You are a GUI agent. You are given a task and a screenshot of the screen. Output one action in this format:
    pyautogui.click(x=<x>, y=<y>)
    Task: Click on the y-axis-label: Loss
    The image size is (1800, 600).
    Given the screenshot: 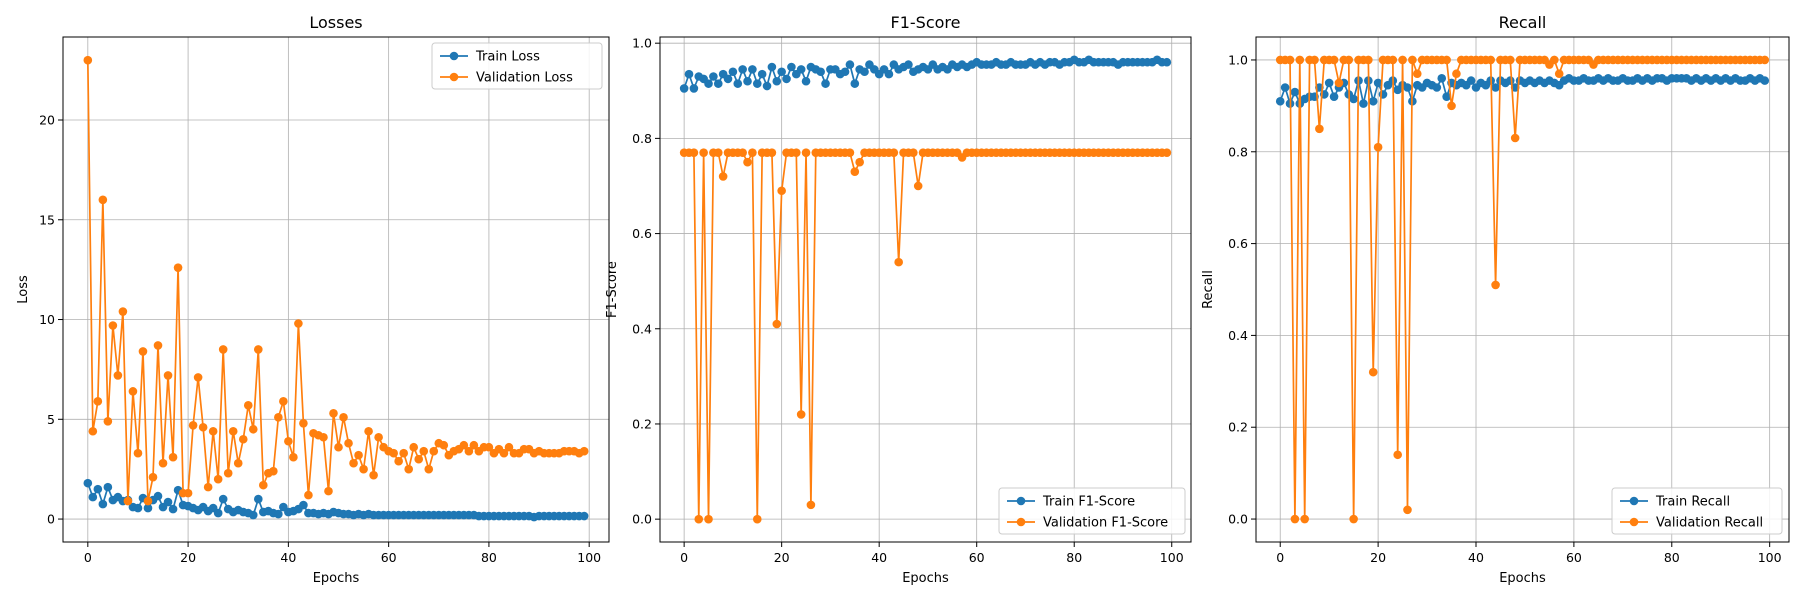 What is the action you would take?
    pyautogui.click(x=23, y=289)
    